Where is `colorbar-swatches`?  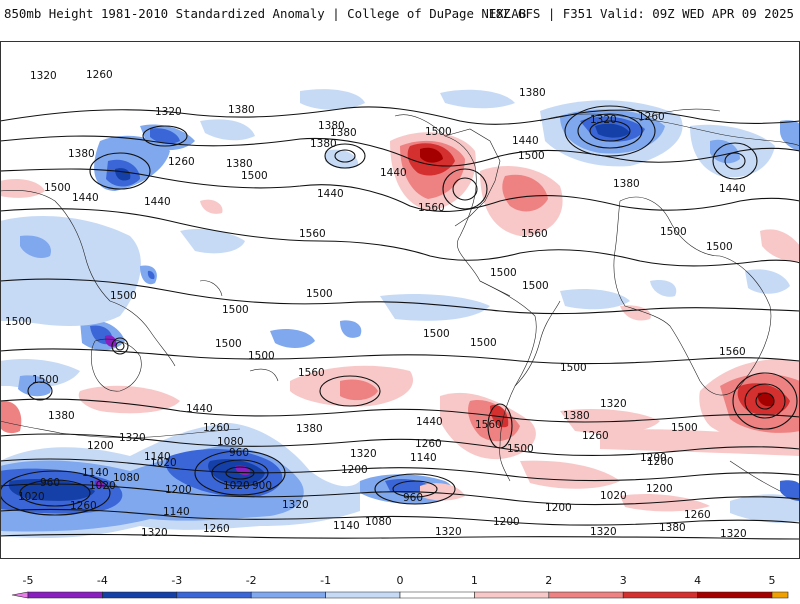
colorbar-swatches is located at coordinates (400, 595).